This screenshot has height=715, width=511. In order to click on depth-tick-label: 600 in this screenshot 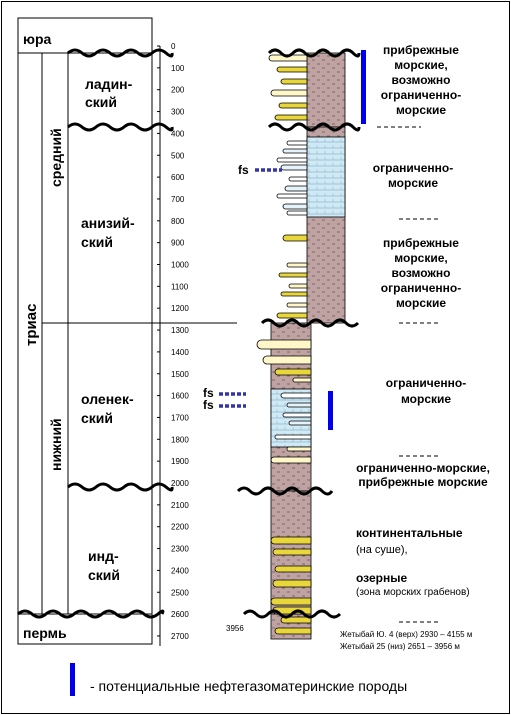, I will do `click(178, 177)`.